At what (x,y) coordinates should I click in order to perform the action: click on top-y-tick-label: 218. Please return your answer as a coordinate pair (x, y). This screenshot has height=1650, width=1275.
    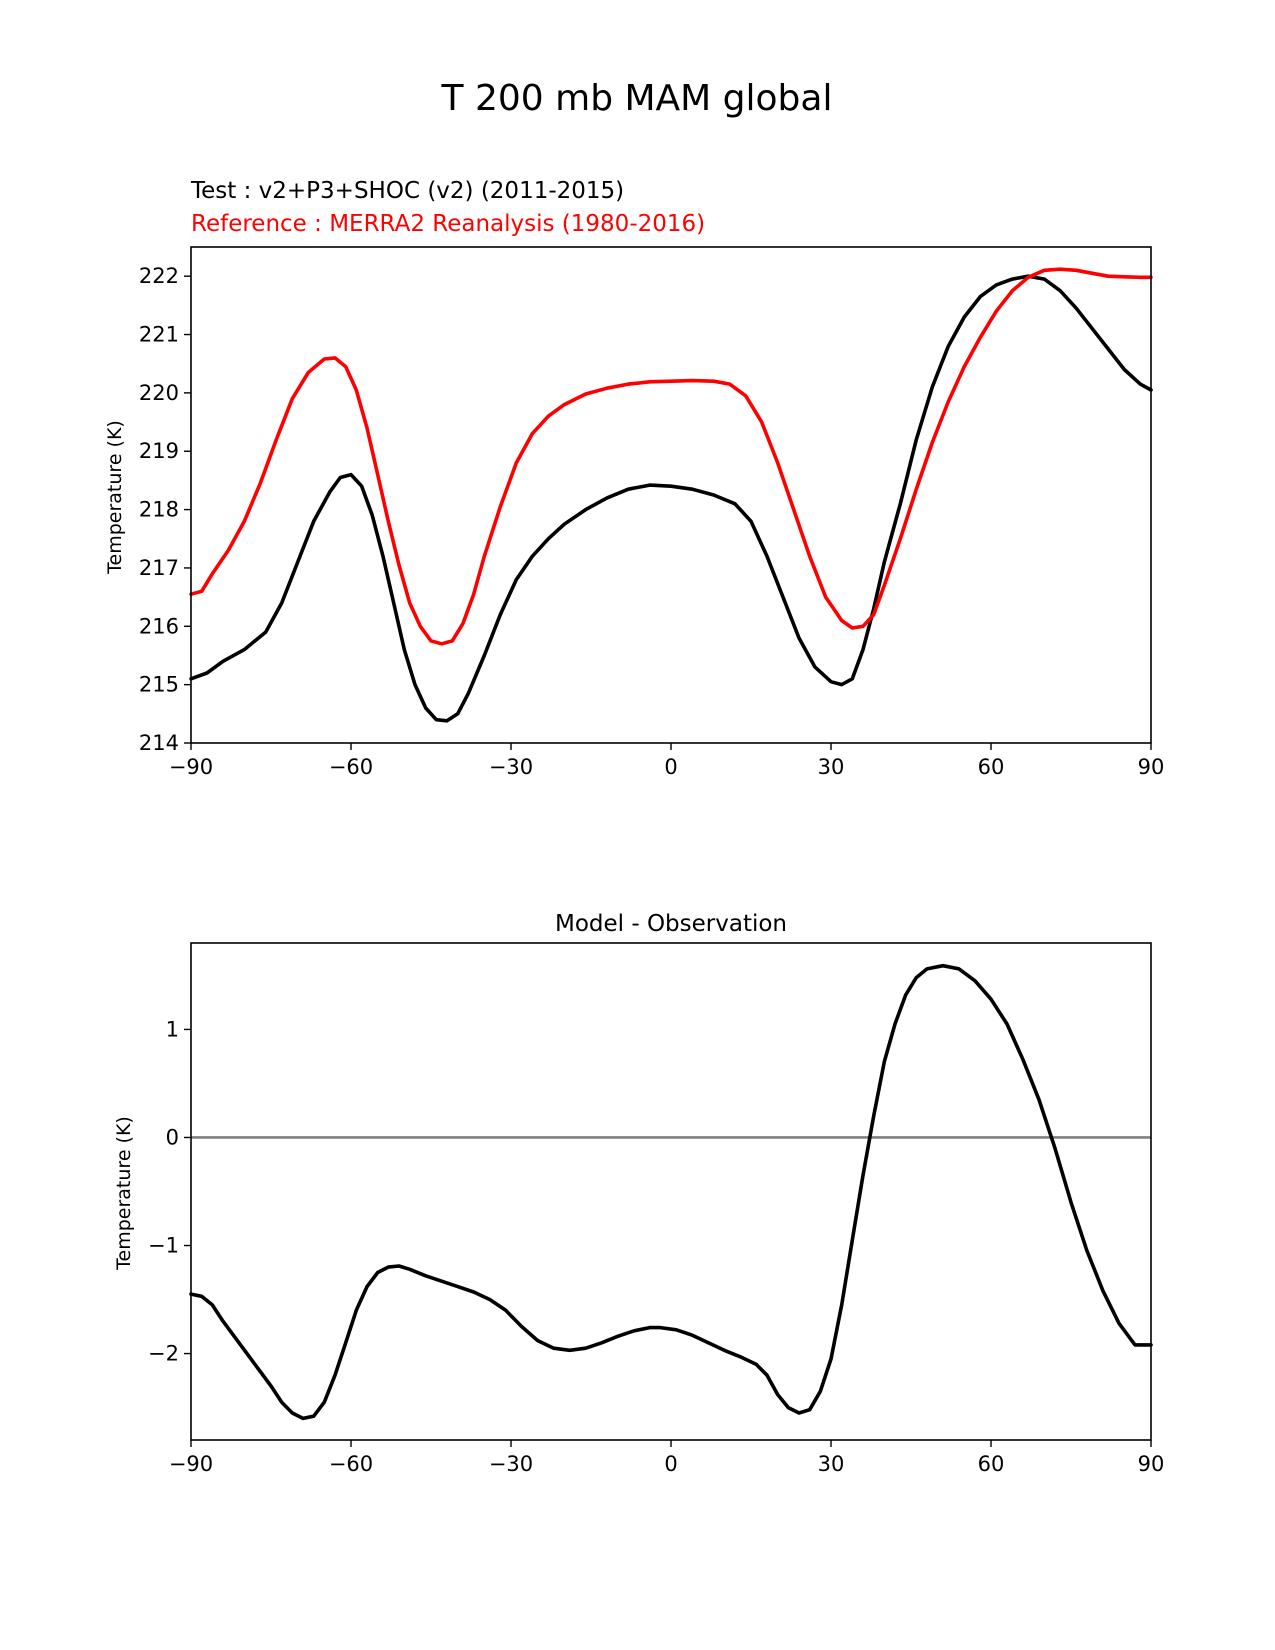
    Looking at the image, I should click on (159, 510).